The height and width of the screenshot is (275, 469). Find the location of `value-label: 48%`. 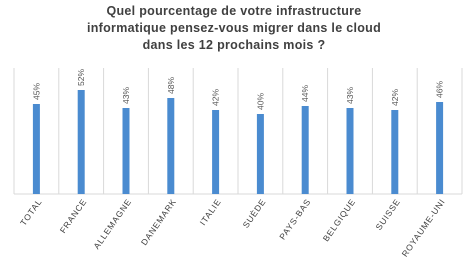

value-label: 48% is located at coordinates (171, 85).